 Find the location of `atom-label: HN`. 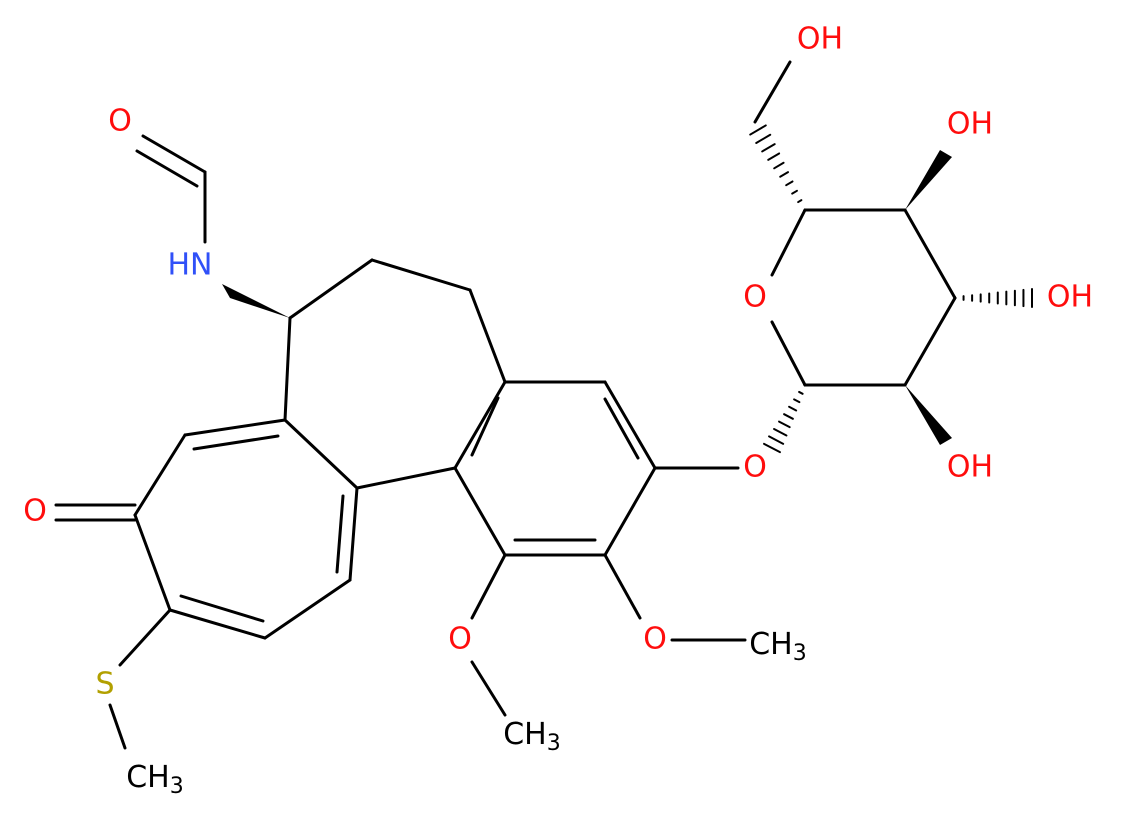

atom-label: HN is located at coordinates (190, 265).